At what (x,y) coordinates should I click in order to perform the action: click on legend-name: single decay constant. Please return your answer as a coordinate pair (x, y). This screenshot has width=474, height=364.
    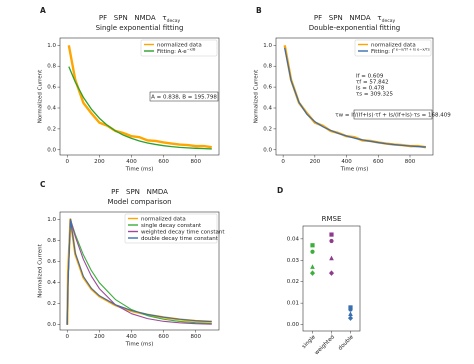
    Looking at the image, I should click on (171, 226).